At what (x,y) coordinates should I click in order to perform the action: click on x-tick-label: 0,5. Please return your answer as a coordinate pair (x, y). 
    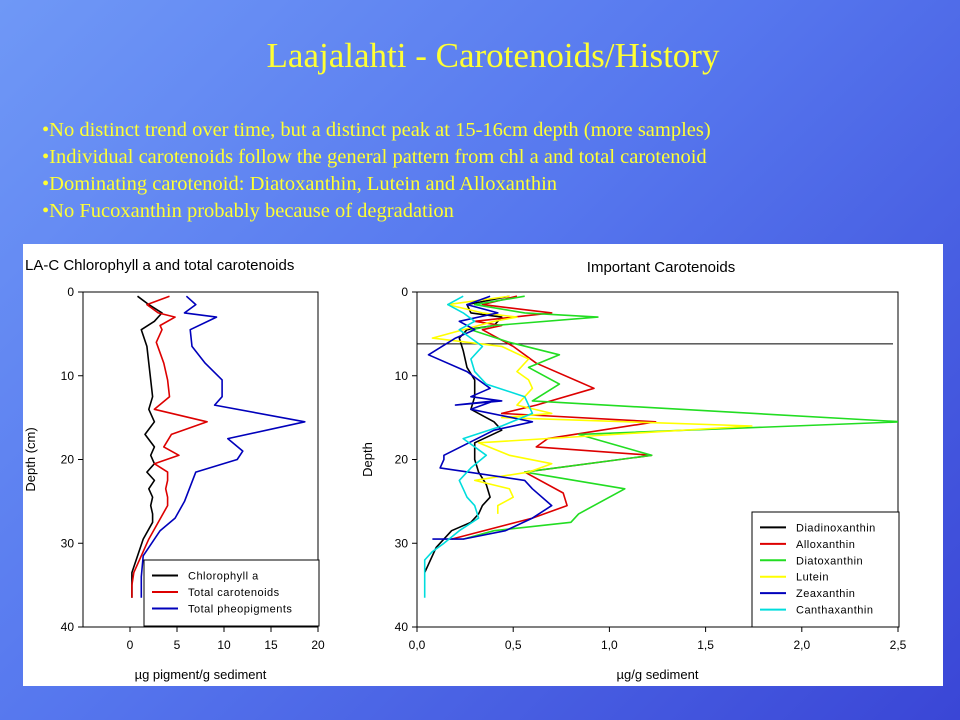
    Looking at the image, I should click on (513, 645).